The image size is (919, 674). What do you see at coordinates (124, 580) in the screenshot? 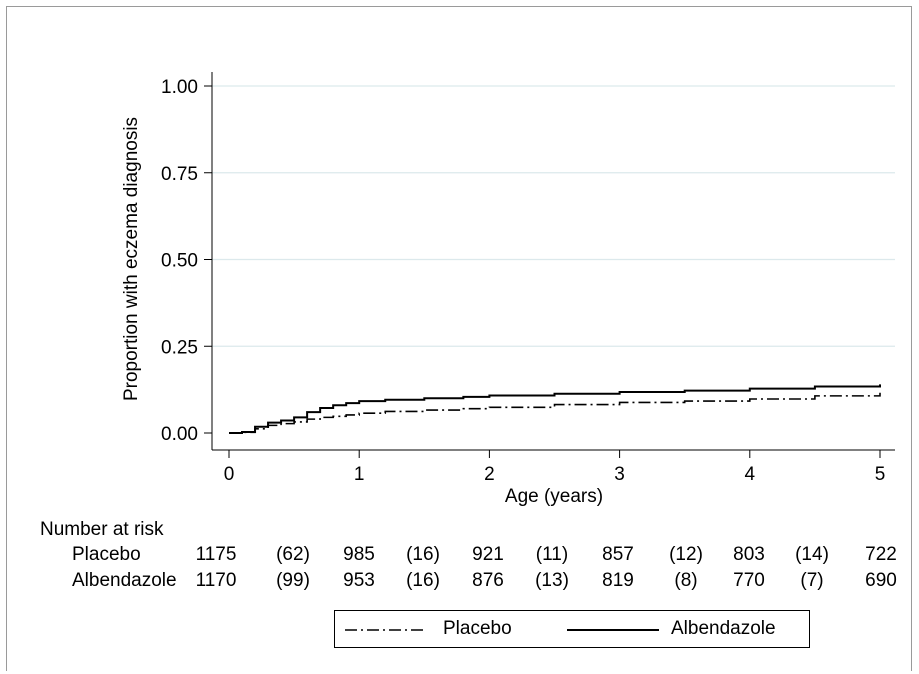
I see `risk-row-label-albendazole: Albendazole` at bounding box center [124, 580].